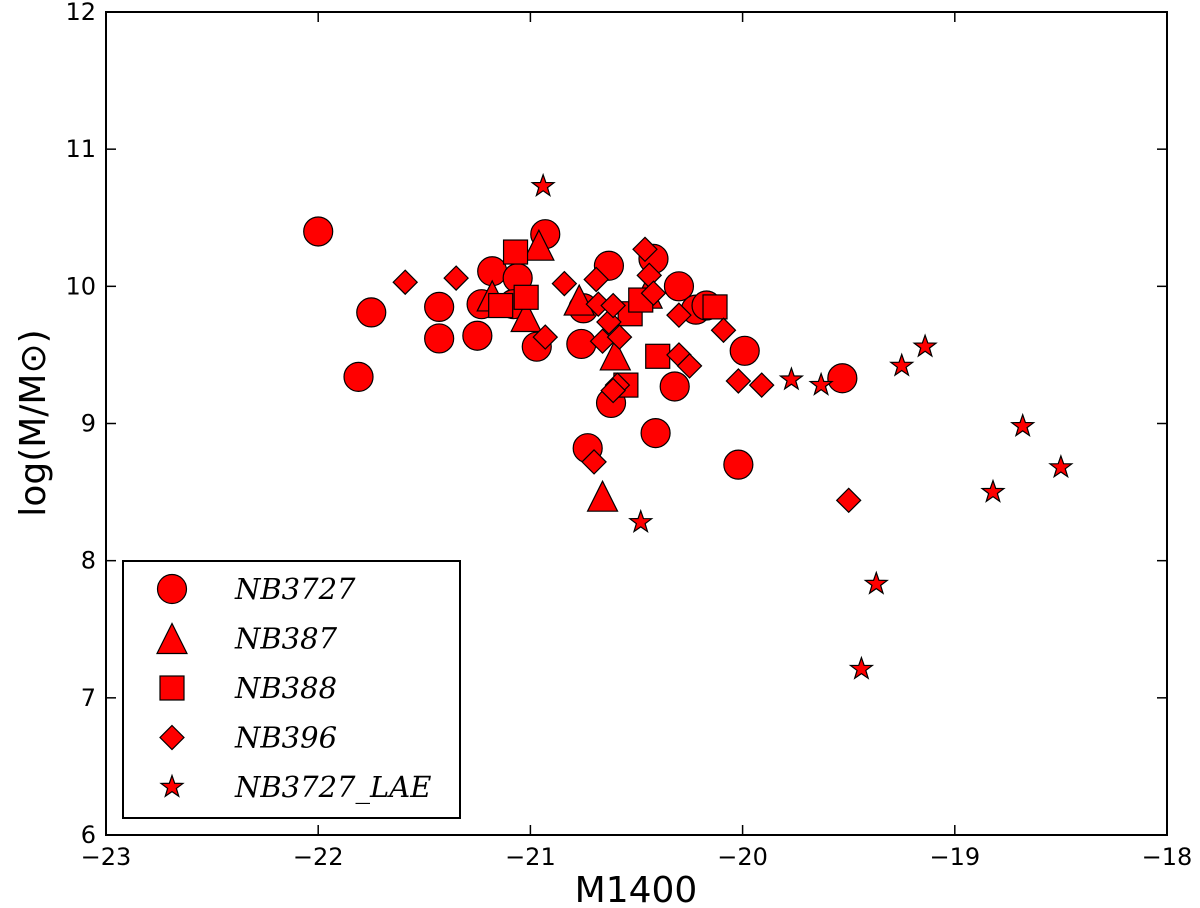 This screenshot has height=908, width=1200. Describe the element at coordinates (80, 149) in the screenshot. I see `y-tick-label: 11` at that location.